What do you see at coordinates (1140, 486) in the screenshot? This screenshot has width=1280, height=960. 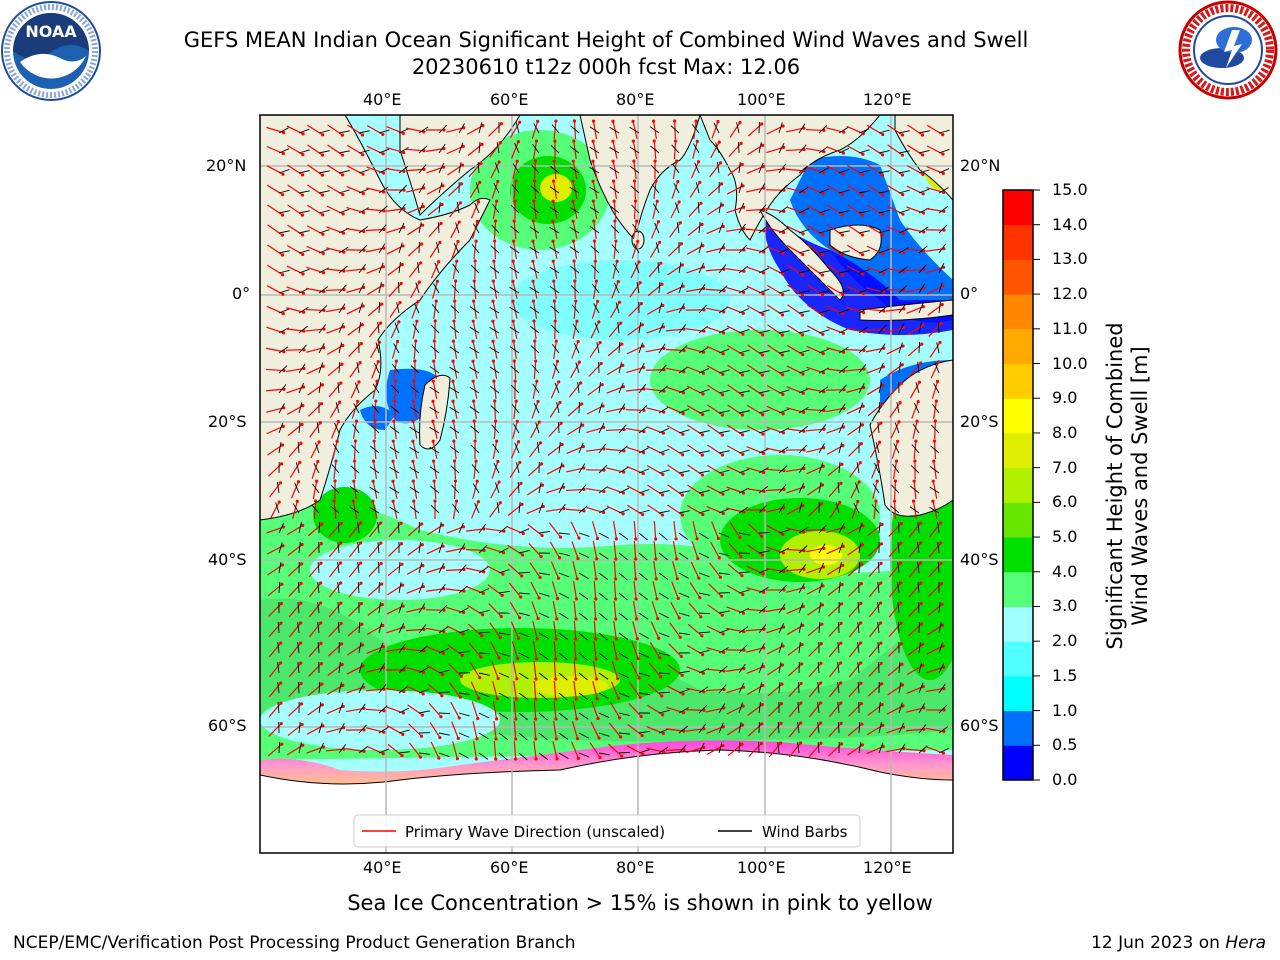 I see `colorbar-label-line2: Wind Waves and Swell [m]` at bounding box center [1140, 486].